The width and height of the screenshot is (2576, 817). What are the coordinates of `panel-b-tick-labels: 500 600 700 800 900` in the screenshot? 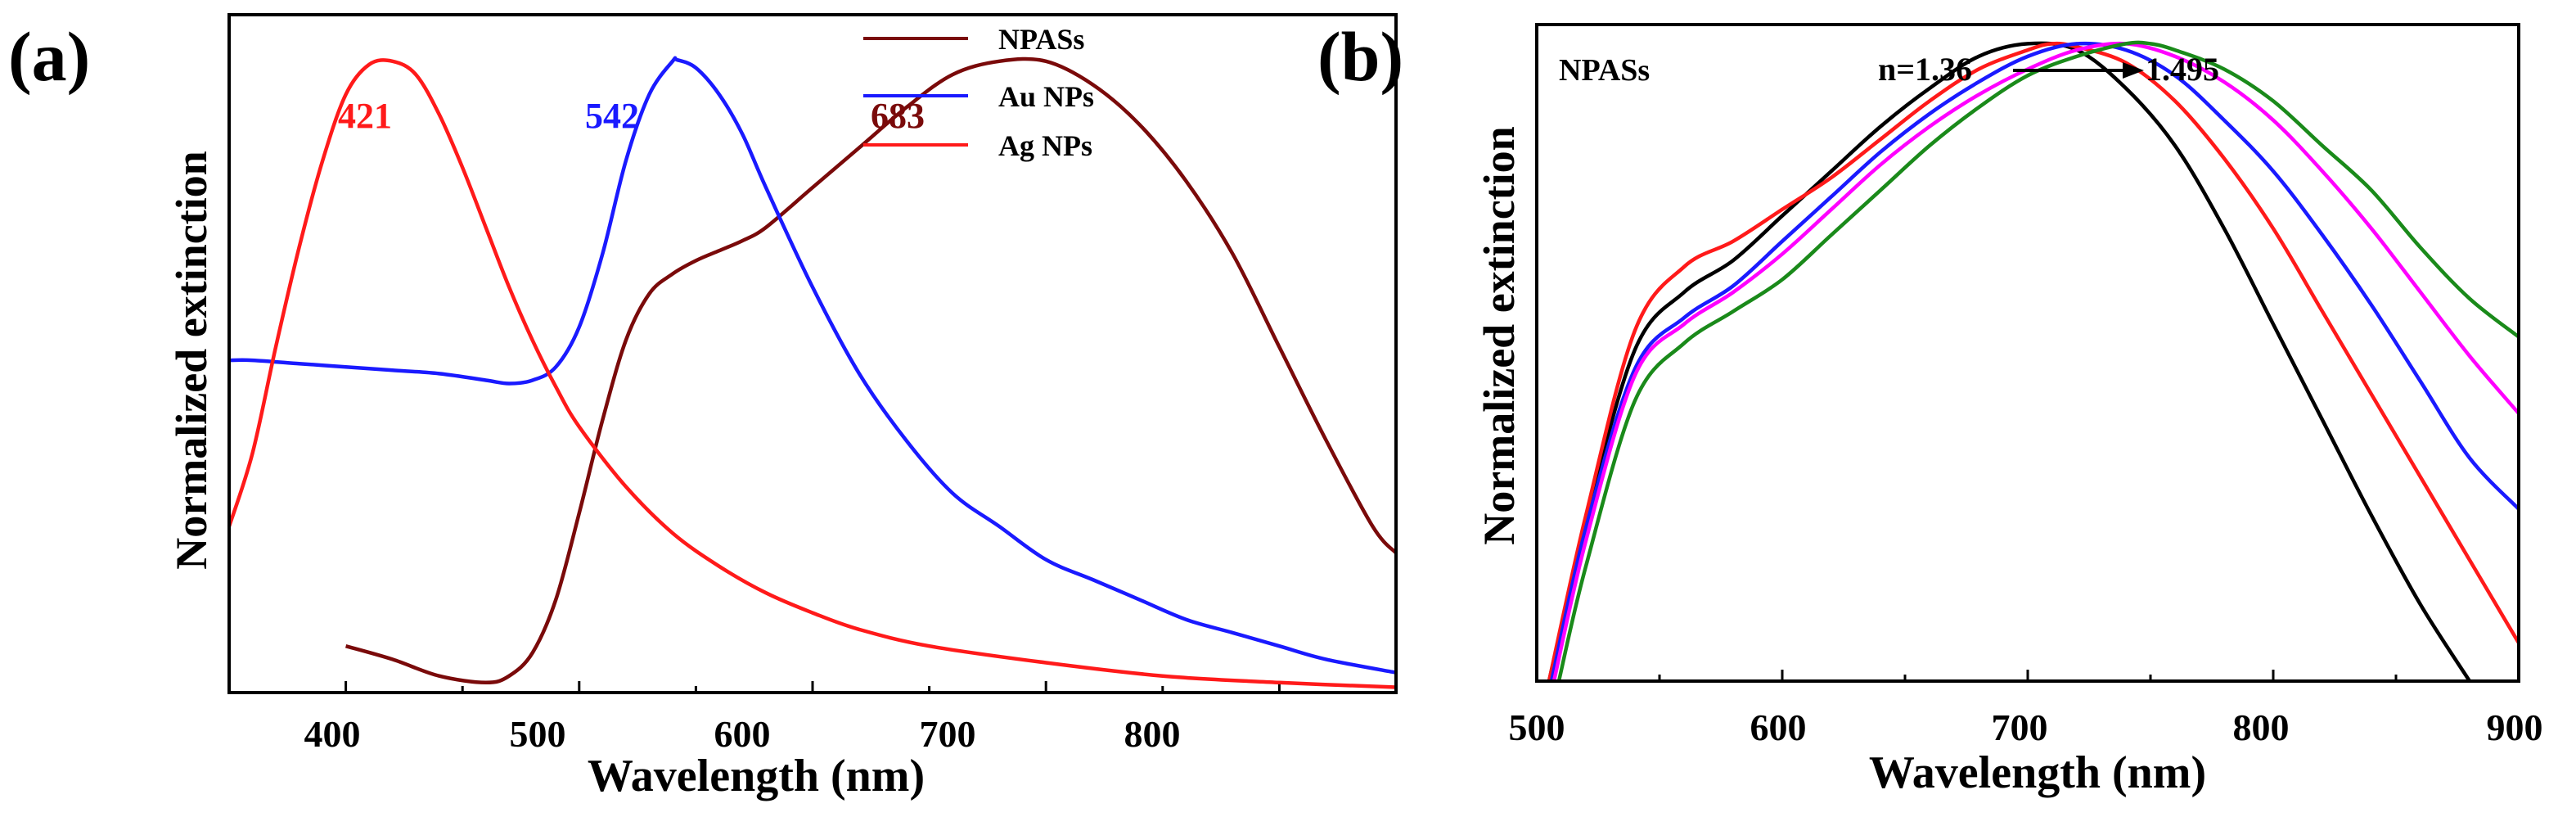 It's located at (2026, 727).